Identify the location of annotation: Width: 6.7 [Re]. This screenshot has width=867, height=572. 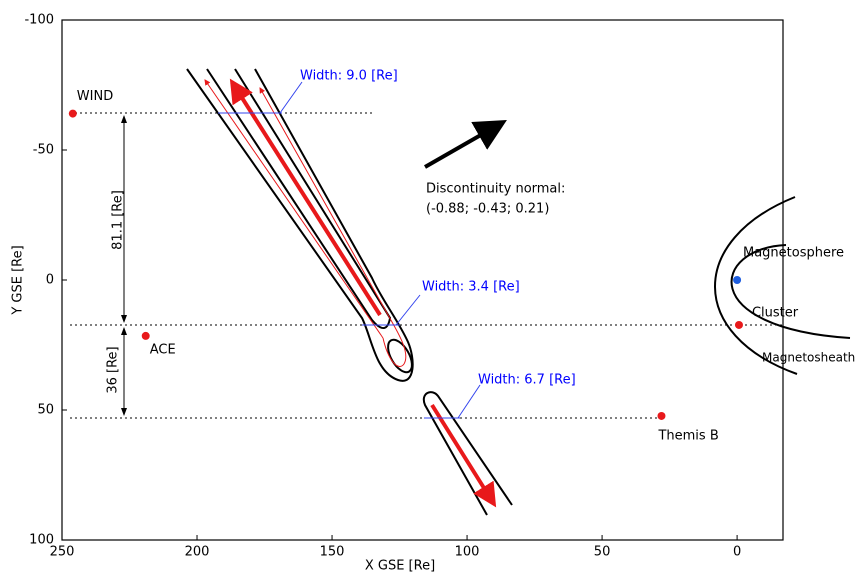
(527, 380).